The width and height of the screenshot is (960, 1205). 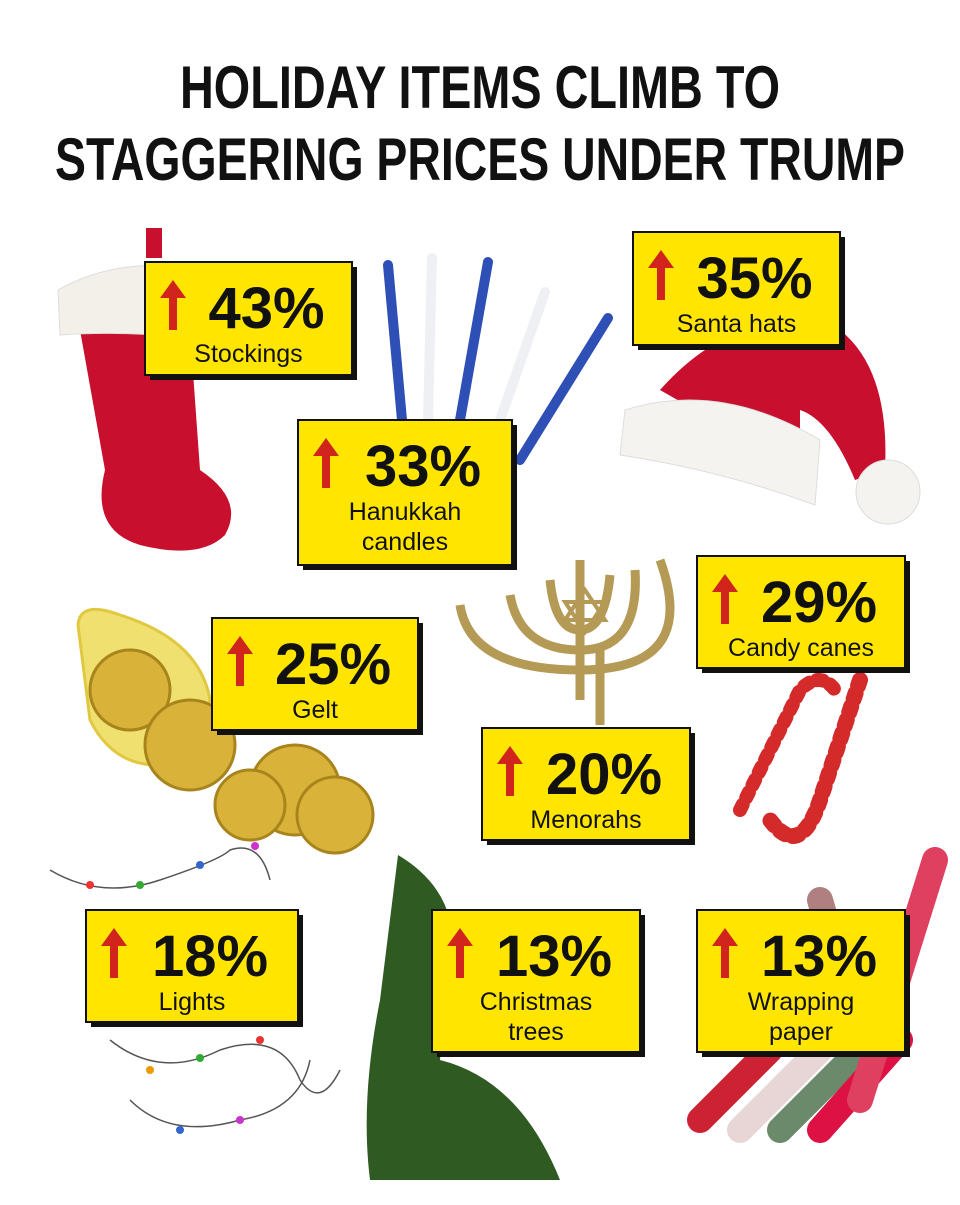 What do you see at coordinates (770, 423) in the screenshot?
I see `santa-hat-image` at bounding box center [770, 423].